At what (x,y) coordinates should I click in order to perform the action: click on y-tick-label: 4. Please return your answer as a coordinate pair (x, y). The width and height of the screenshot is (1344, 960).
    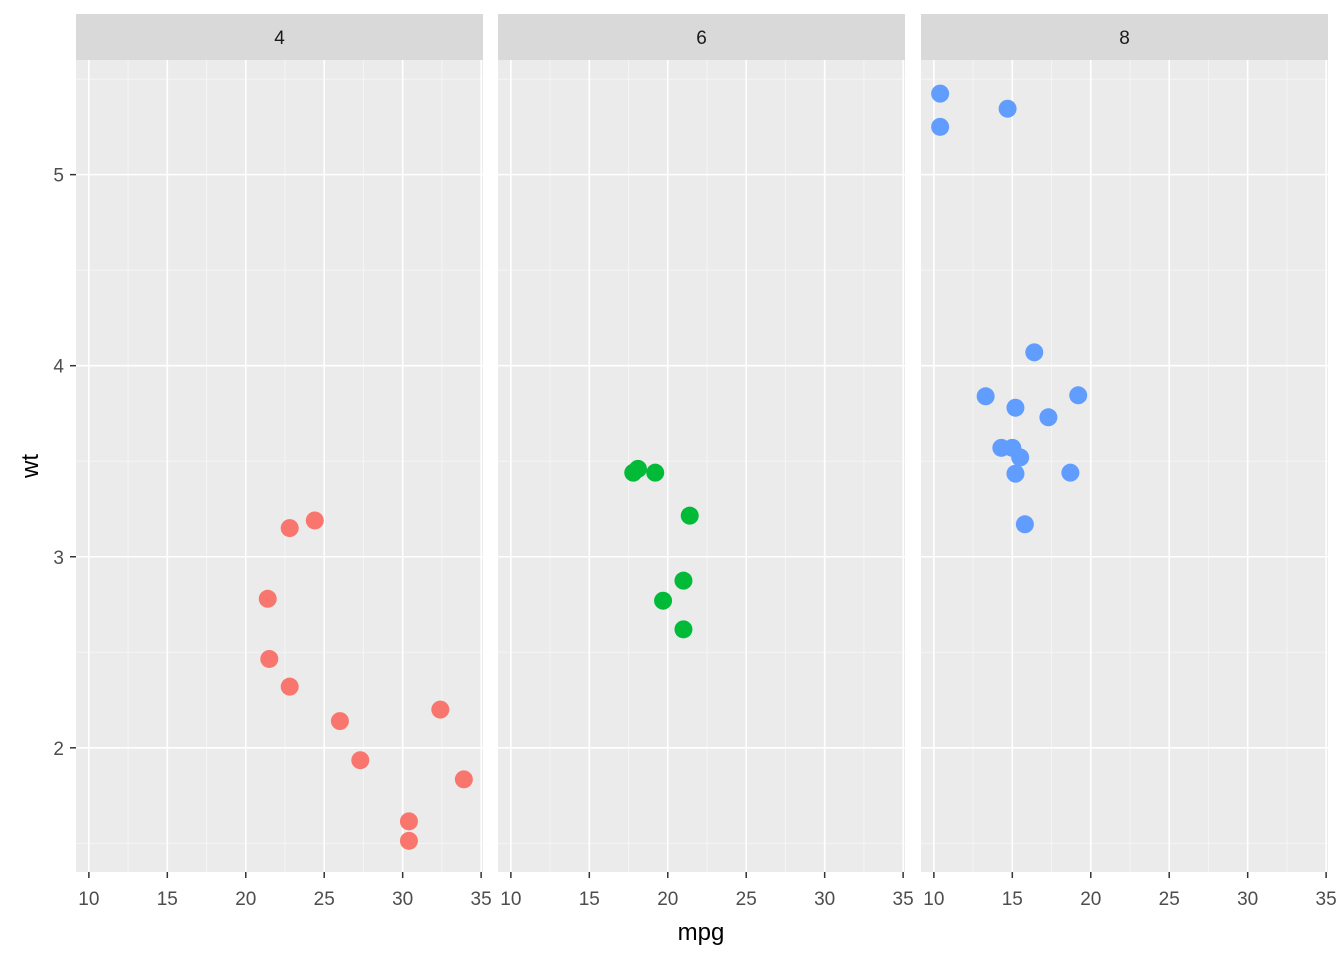
    Looking at the image, I should click on (58, 367).